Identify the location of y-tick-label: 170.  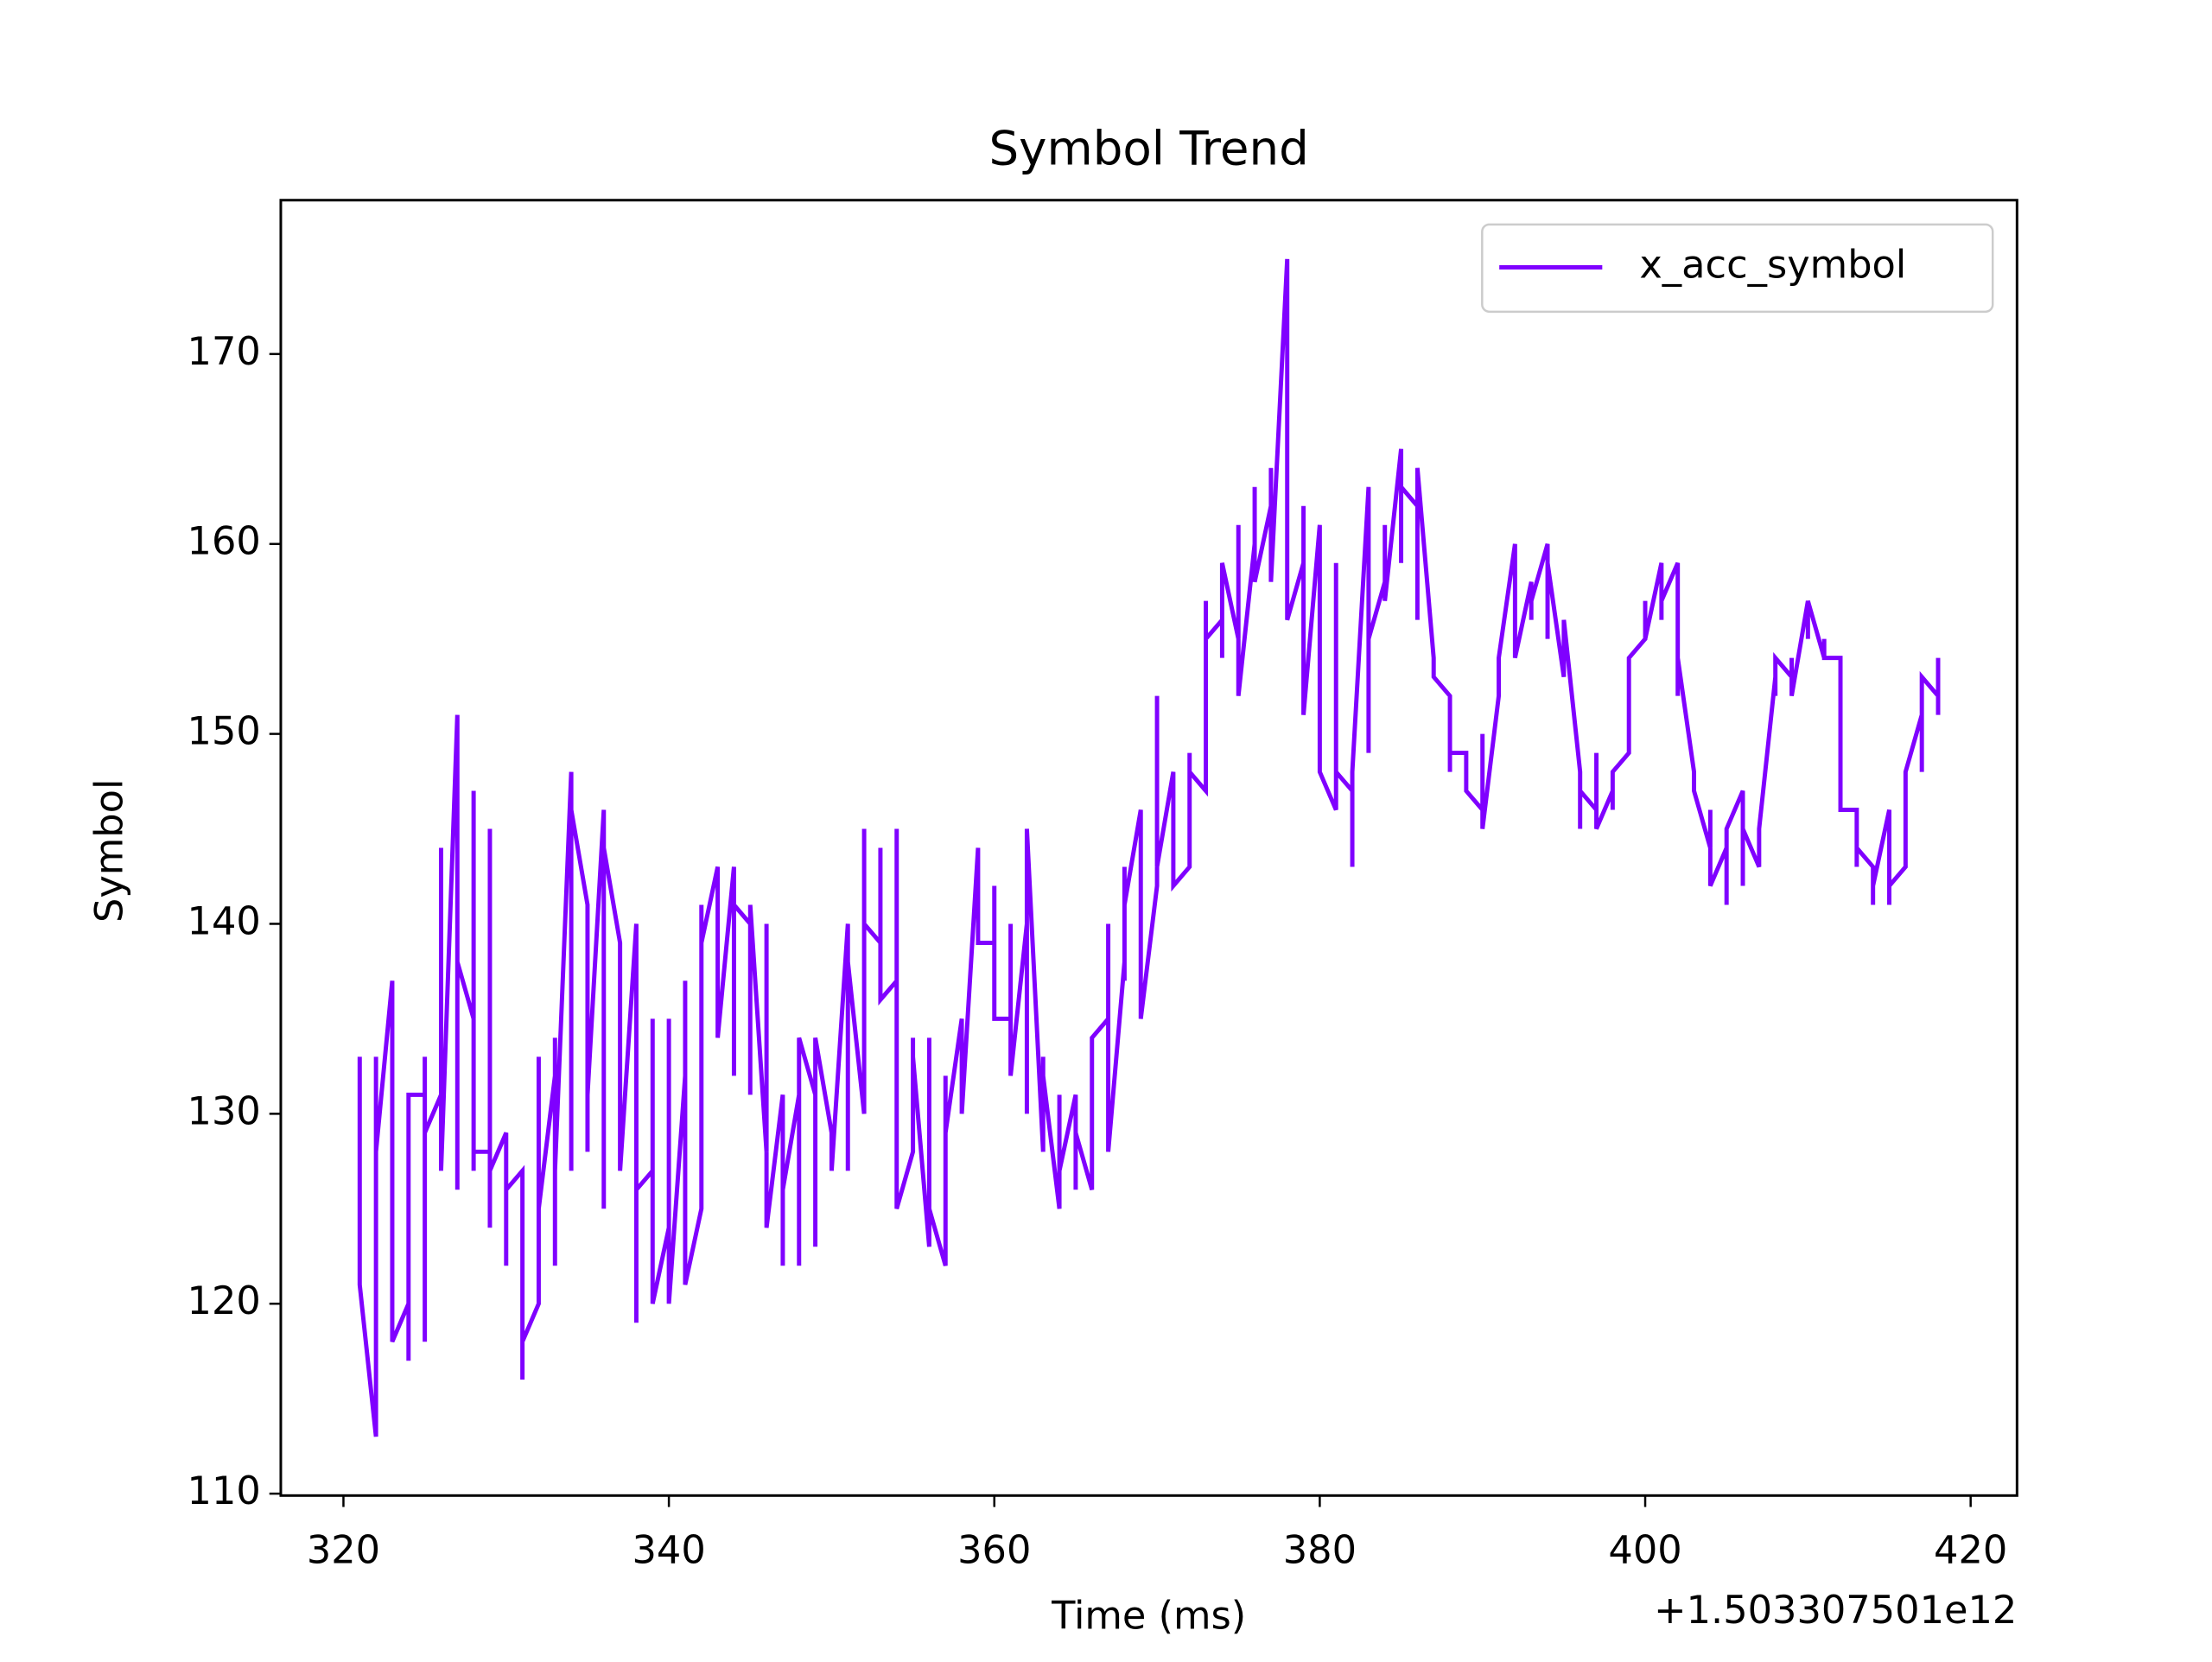
(224, 351).